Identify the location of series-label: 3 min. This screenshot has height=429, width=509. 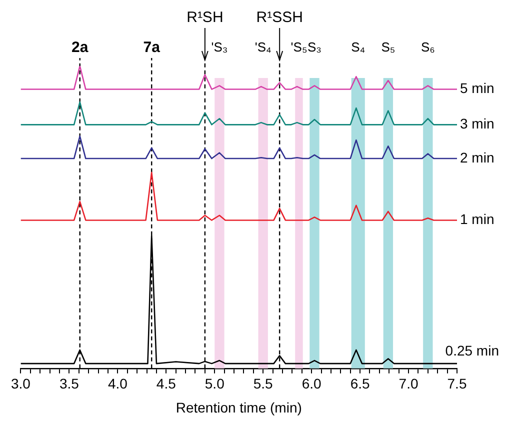
(477, 124).